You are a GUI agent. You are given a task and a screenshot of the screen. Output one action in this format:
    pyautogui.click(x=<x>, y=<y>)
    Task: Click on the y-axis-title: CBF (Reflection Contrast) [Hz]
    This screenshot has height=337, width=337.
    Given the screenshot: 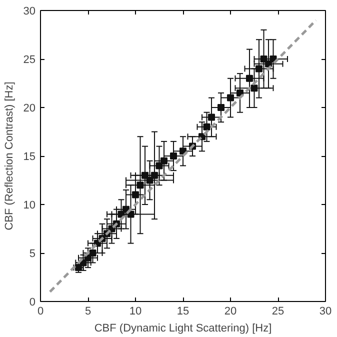 What is the action you would take?
    pyautogui.click(x=9, y=156)
    